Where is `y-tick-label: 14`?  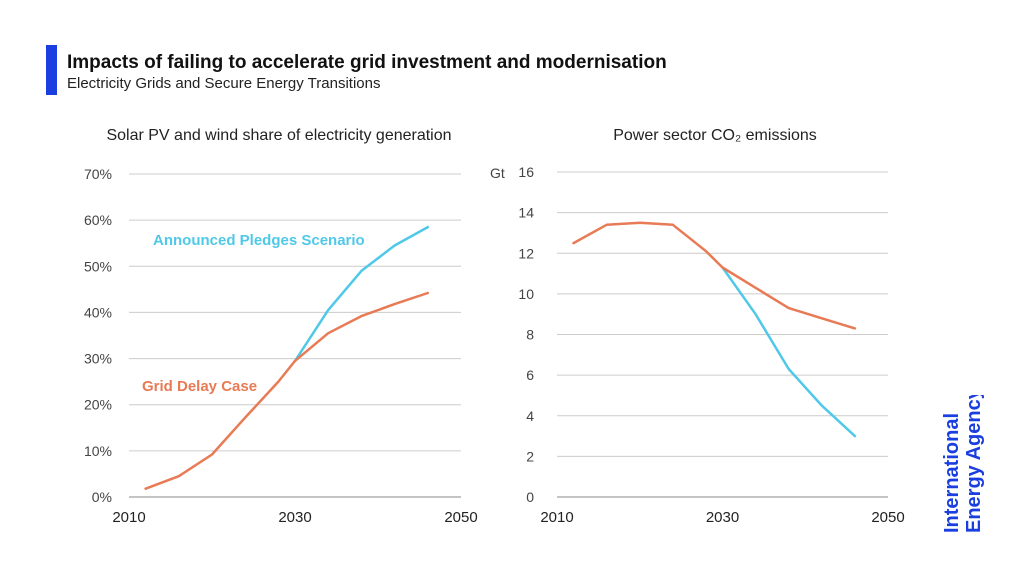 y-tick-label: 14 is located at coordinates (526, 213).